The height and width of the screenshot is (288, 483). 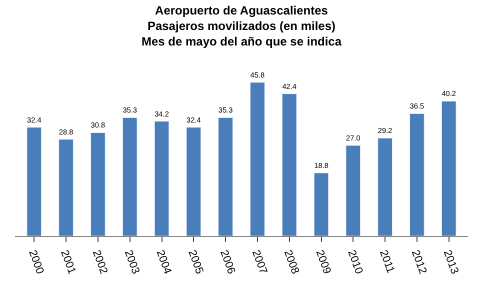 What do you see at coordinates (98, 125) in the screenshot?
I see `data-label: 30.8` at bounding box center [98, 125].